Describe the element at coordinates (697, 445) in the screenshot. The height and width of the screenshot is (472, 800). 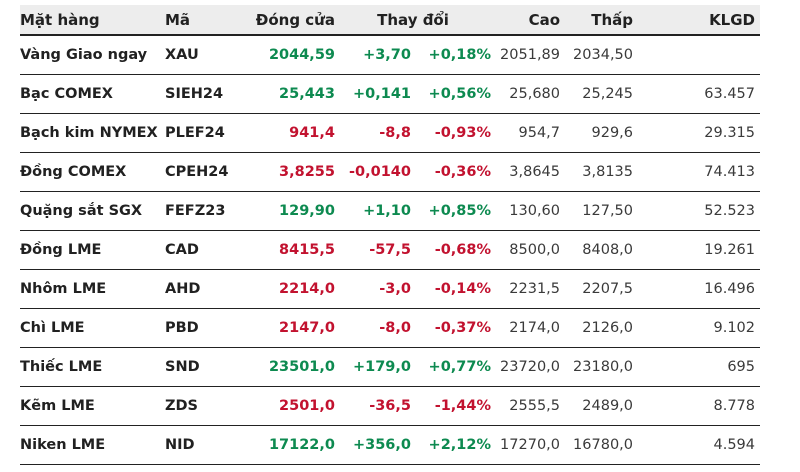
I see `volume-cell: 4.594` at that location.